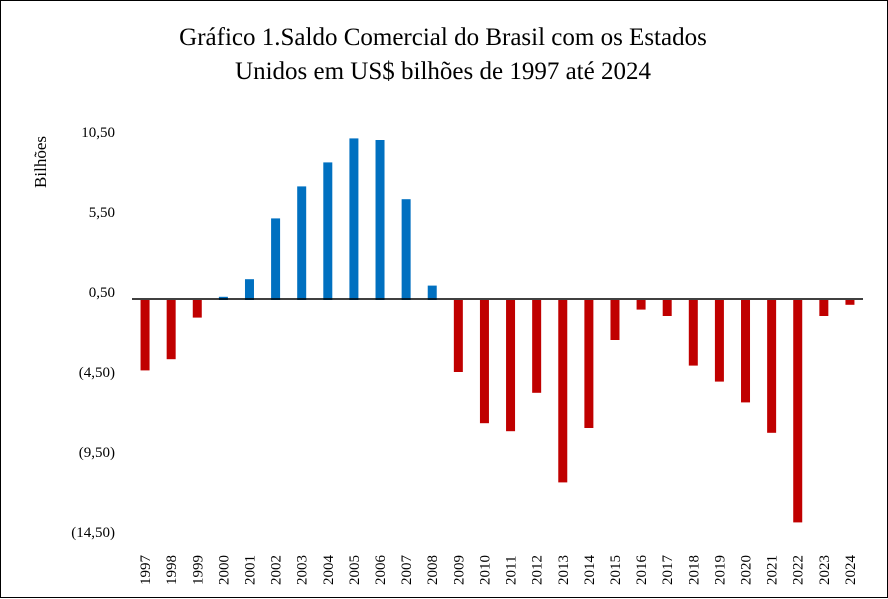 The image size is (888, 599). Describe the element at coordinates (224, 570) in the screenshot. I see `x-tick-label: 2000` at that location.